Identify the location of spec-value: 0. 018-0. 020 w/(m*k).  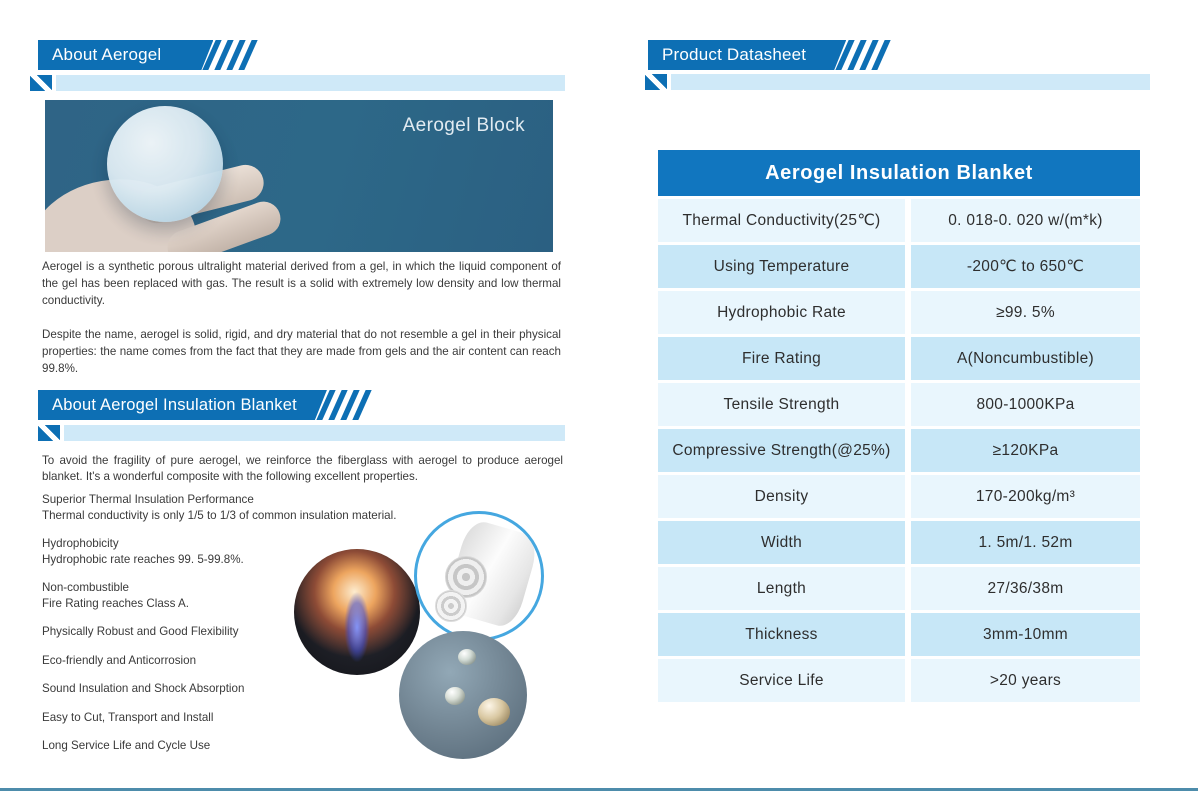
(1025, 220).